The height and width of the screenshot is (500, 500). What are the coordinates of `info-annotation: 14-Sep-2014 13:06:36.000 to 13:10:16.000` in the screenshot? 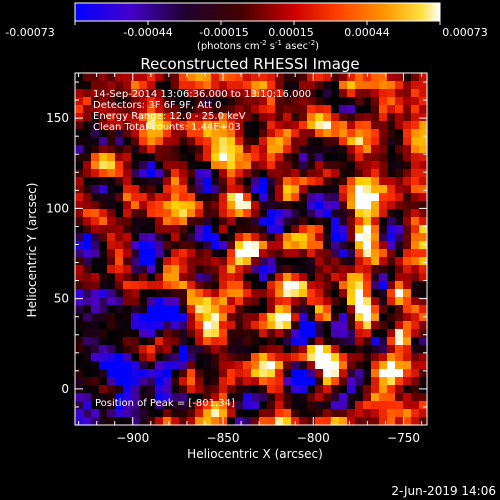 It's located at (202, 94).